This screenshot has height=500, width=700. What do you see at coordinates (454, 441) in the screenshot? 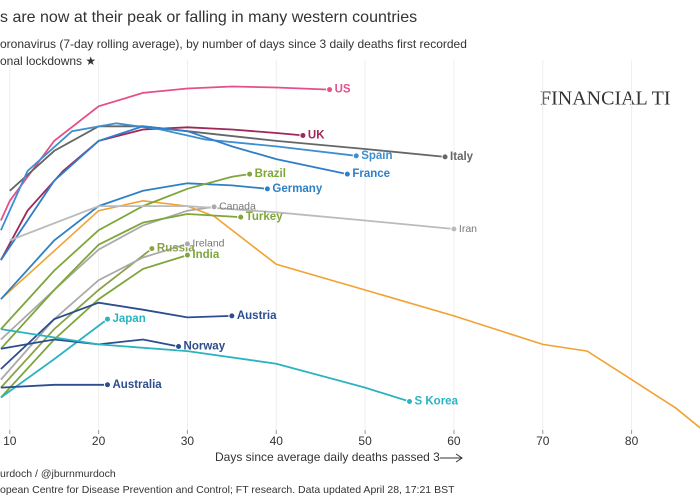
I see `x-tick-label: 60` at bounding box center [454, 441].